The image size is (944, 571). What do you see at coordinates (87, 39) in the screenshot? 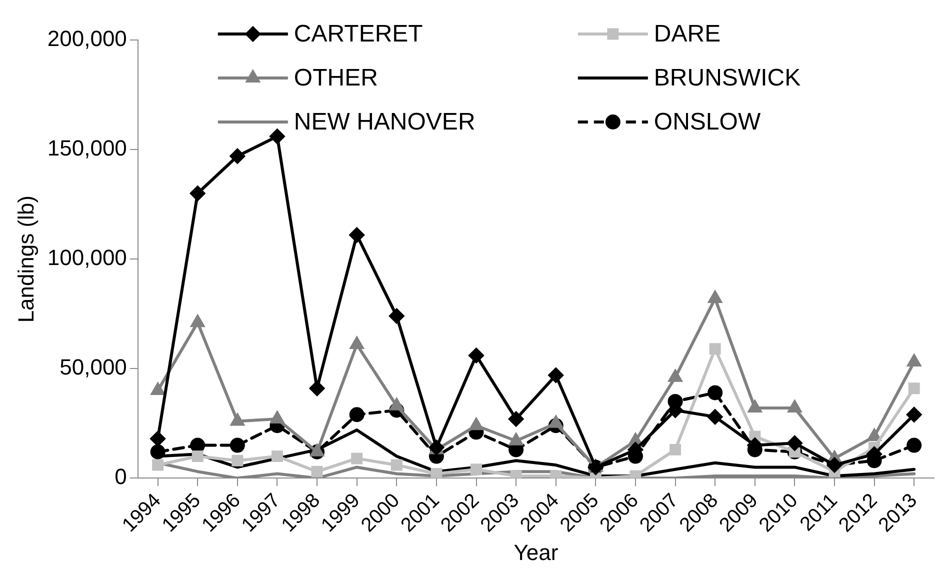
I see `y-tick-label: 200,000` at bounding box center [87, 39].